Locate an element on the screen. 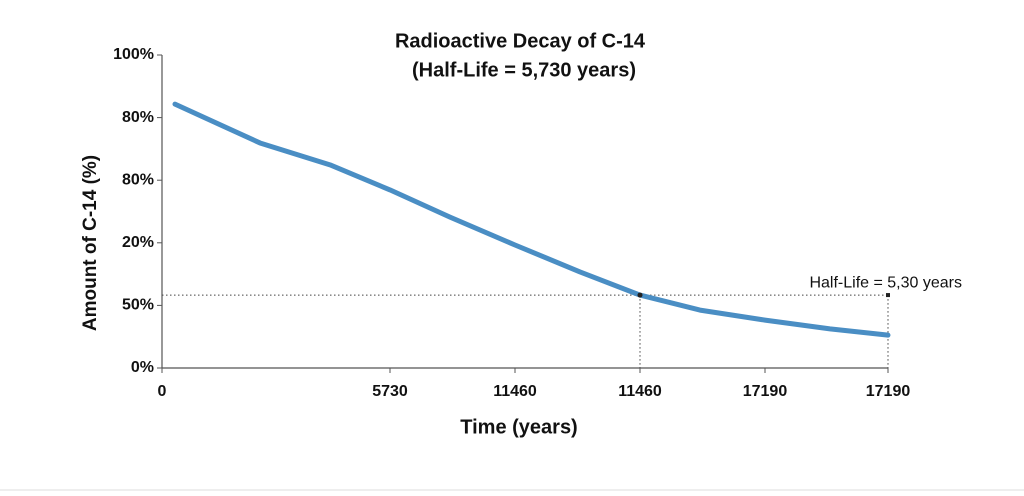 This screenshot has height=496, width=1024. y-tick-label: 100% is located at coordinates (133, 54).